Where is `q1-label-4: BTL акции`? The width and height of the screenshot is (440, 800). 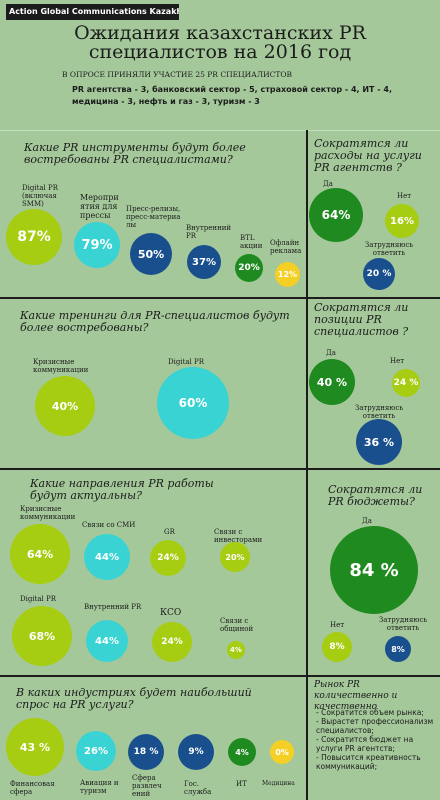 q1-label-4: BTL акции is located at coordinates (251, 242).